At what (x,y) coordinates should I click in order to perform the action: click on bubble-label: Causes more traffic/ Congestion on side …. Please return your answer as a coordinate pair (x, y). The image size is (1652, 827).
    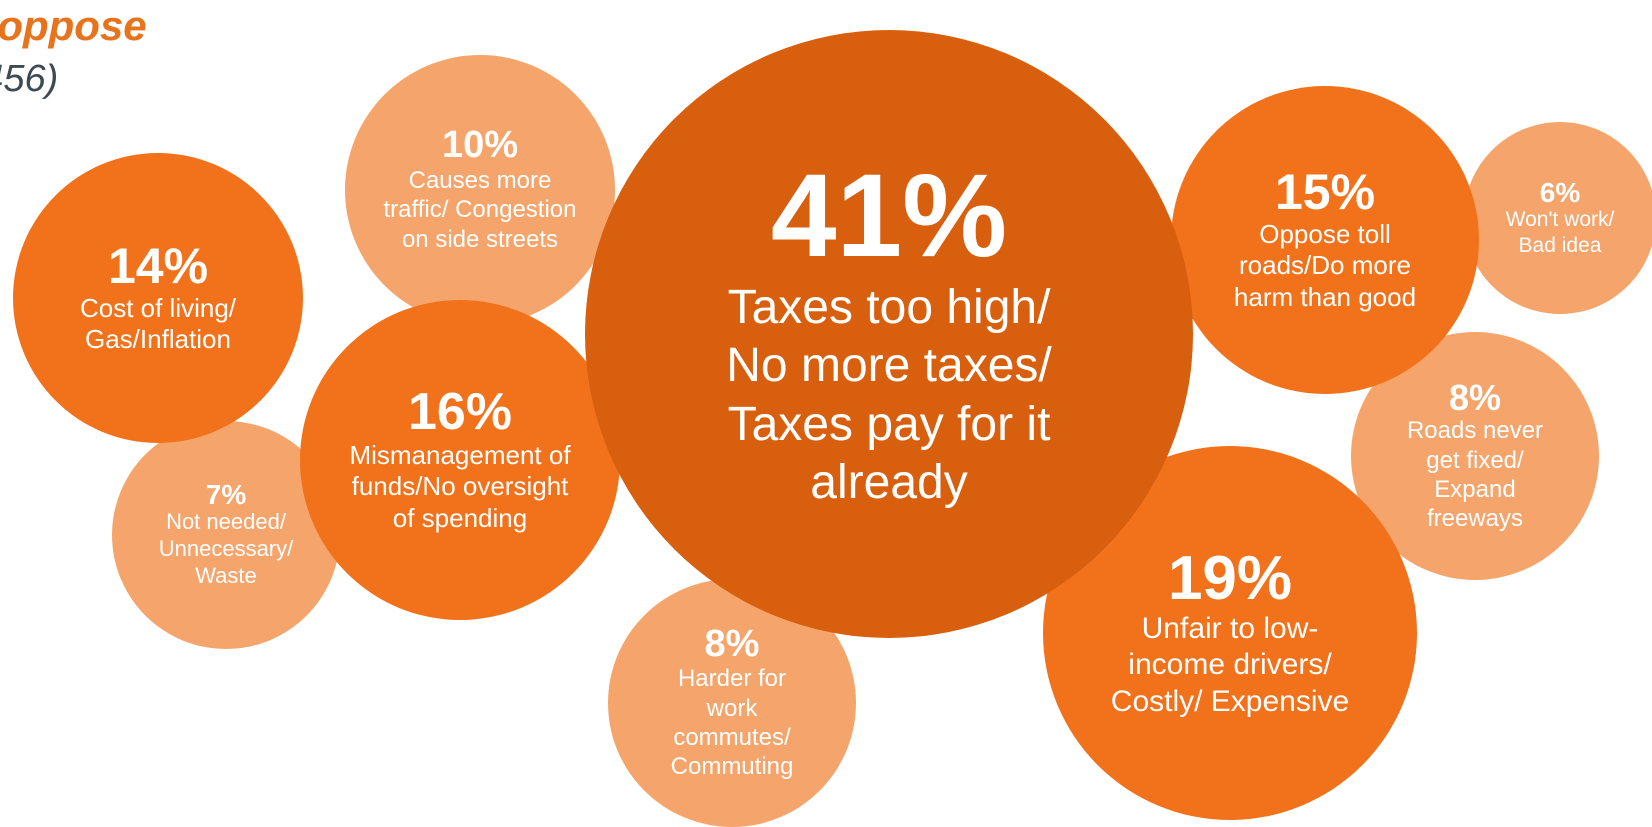
    Looking at the image, I should click on (480, 210).